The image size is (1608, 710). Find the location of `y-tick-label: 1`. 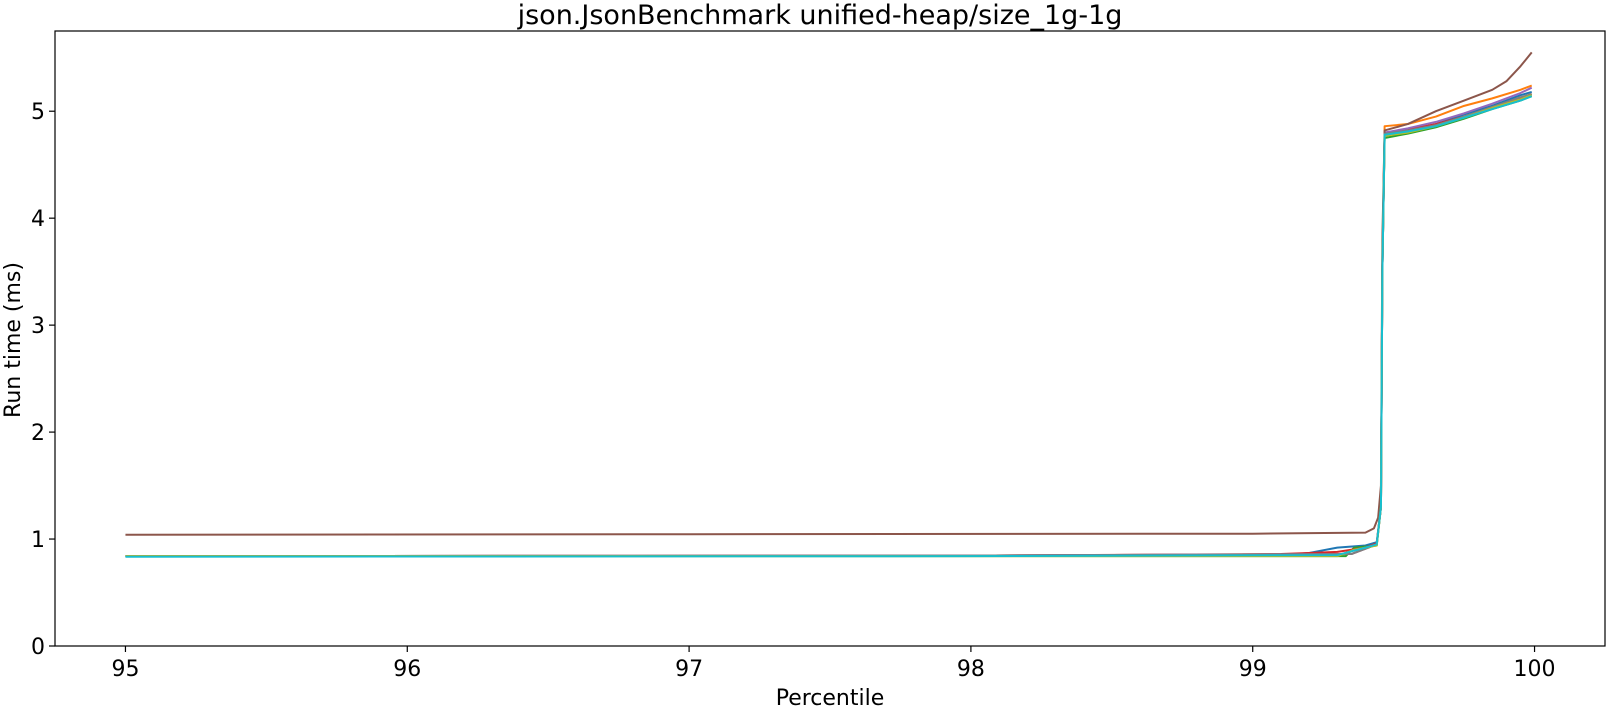

y-tick-label: 1 is located at coordinates (38, 540).